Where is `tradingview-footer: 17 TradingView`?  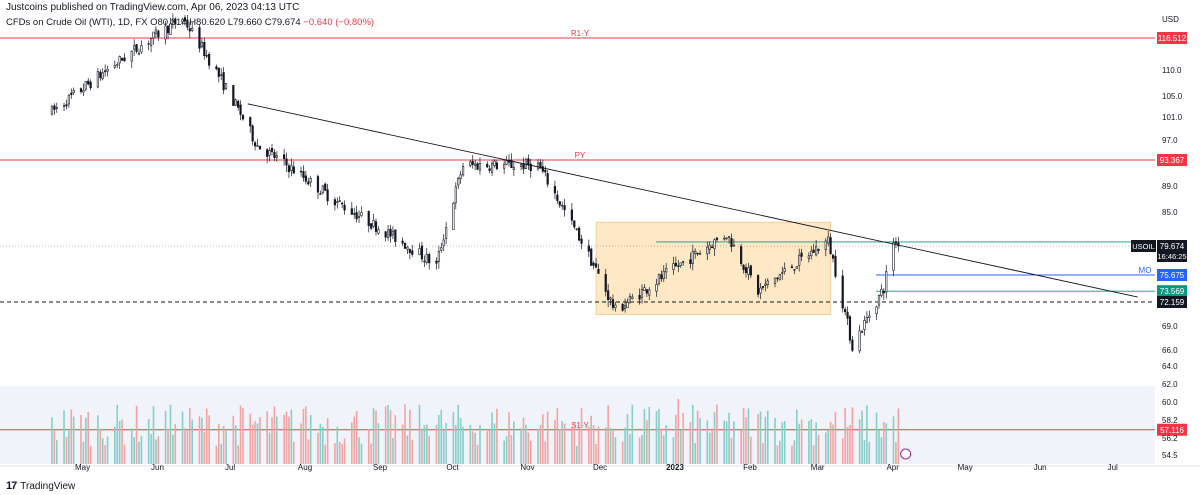 tradingview-footer: 17 TradingView is located at coordinates (40, 486).